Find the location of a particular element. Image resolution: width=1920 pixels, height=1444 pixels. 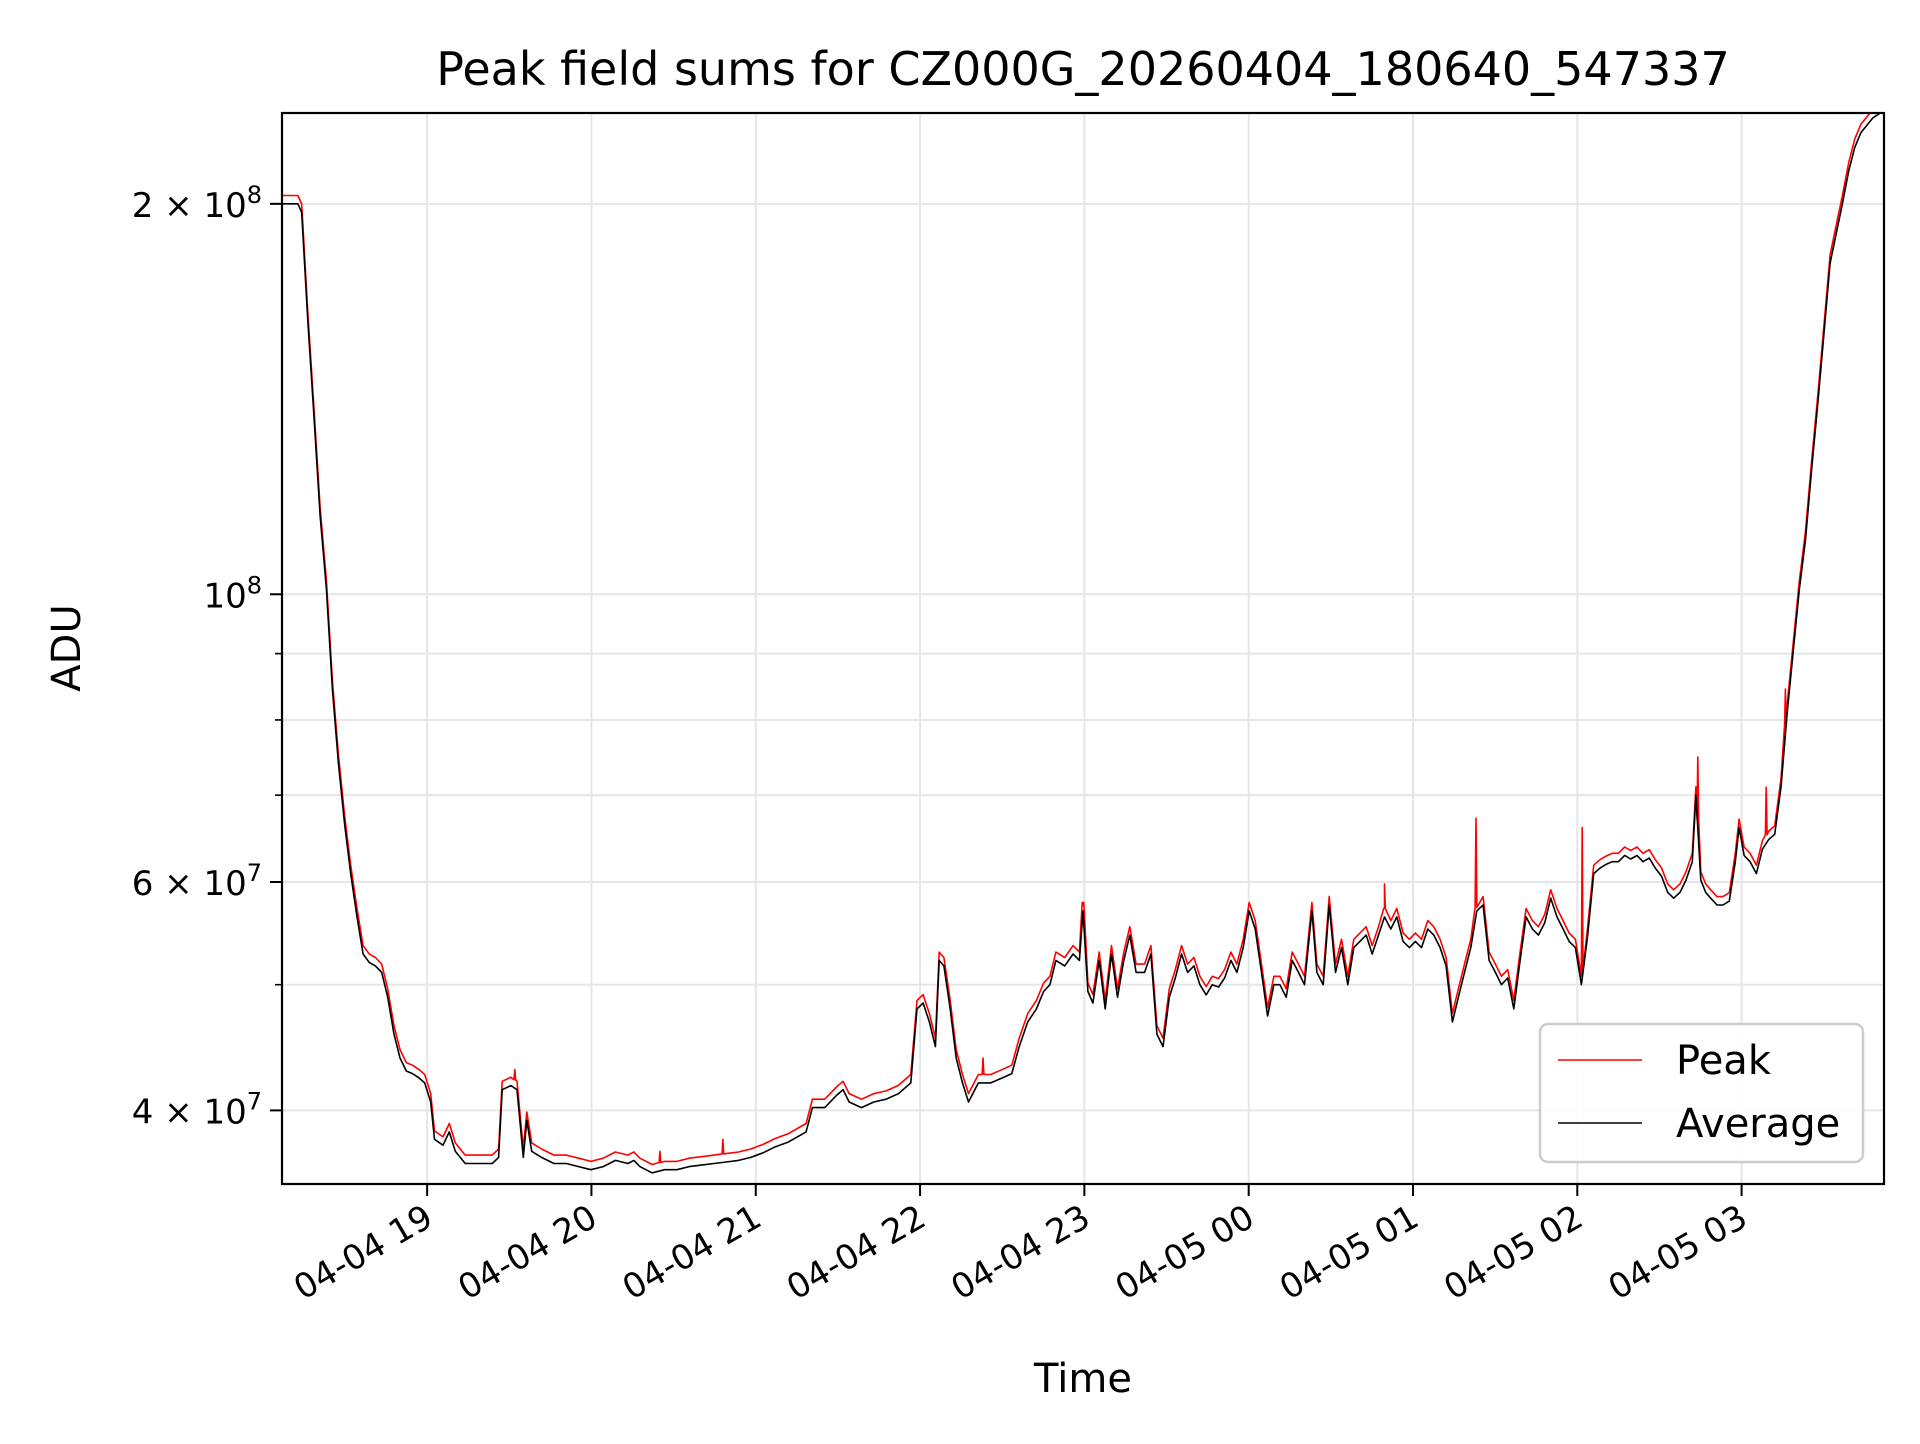

legend-average-label: Average is located at coordinates (1758, 1124).